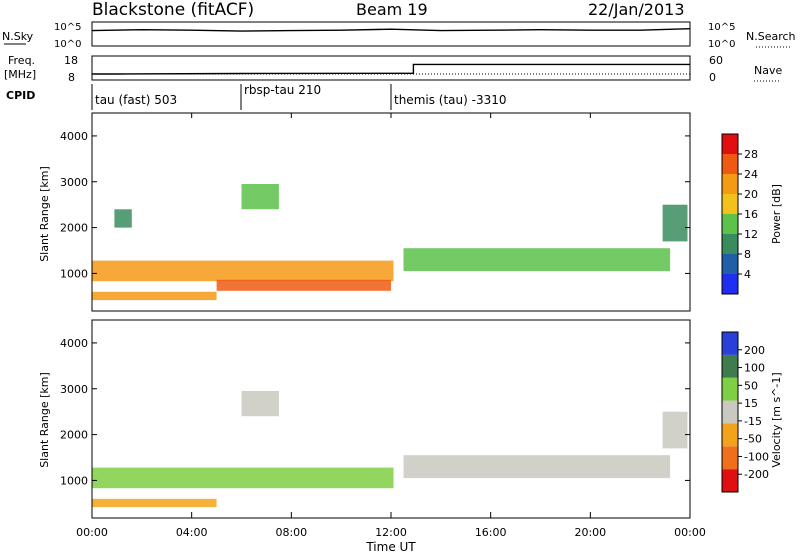 Image resolution: width=800 pixels, height=554 pixels. I want to click on colorbar-tick-label-6: 24, so click(751, 174).